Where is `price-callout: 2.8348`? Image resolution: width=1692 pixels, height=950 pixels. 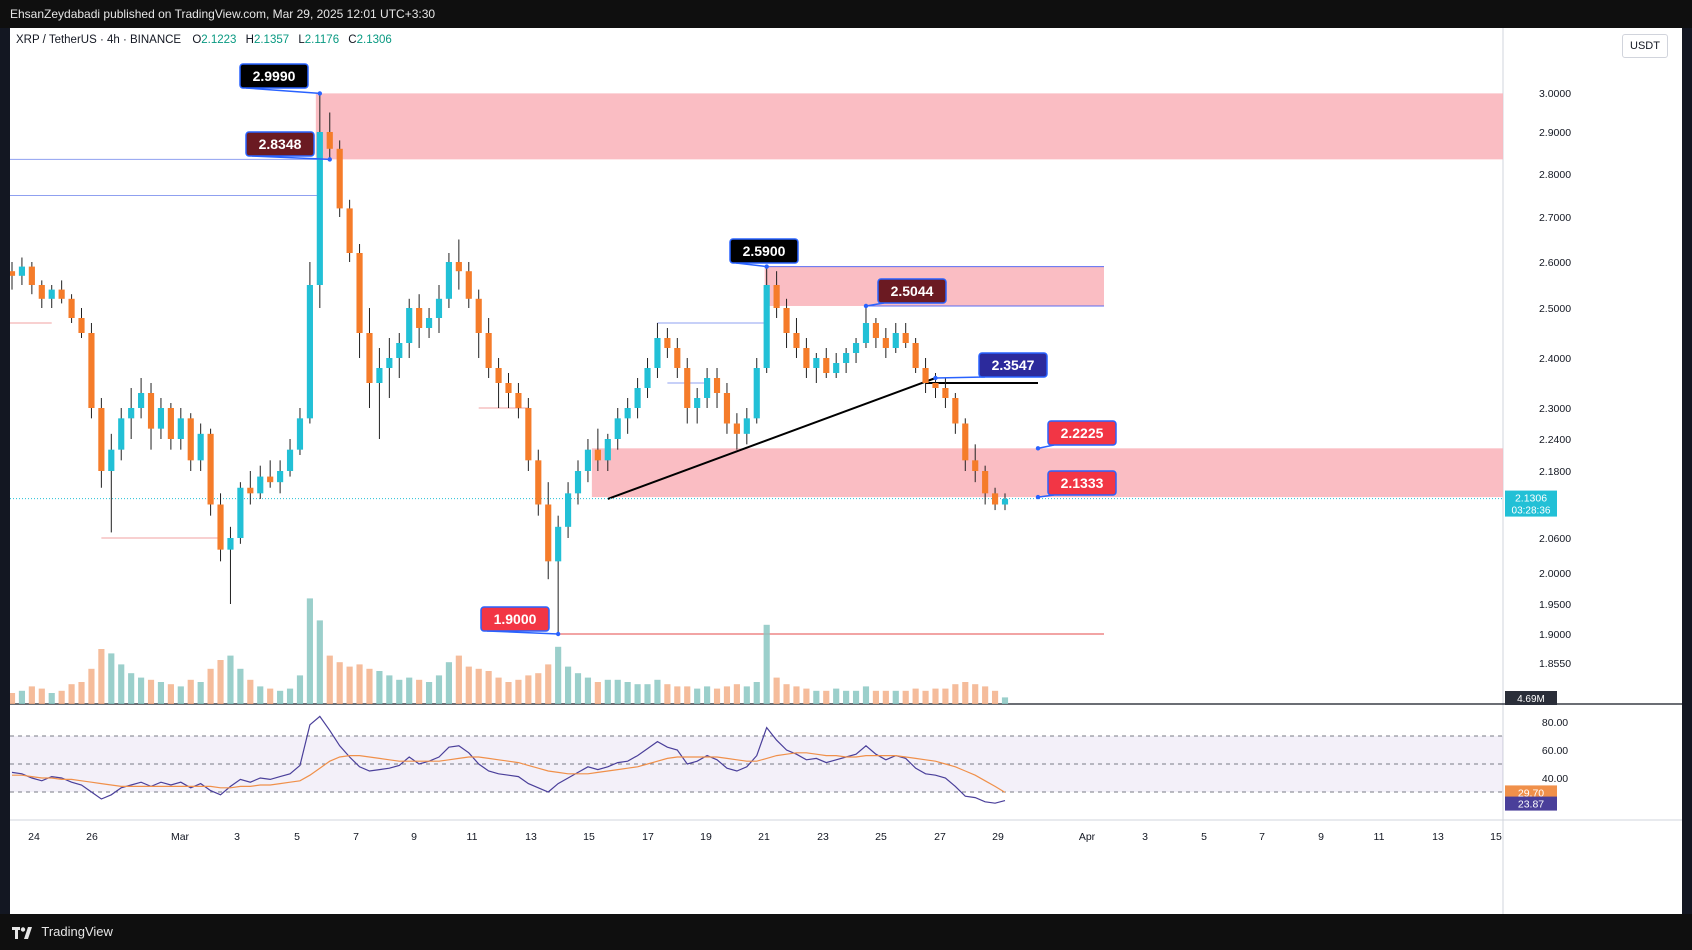
price-callout: 2.8348 is located at coordinates (288, 146).